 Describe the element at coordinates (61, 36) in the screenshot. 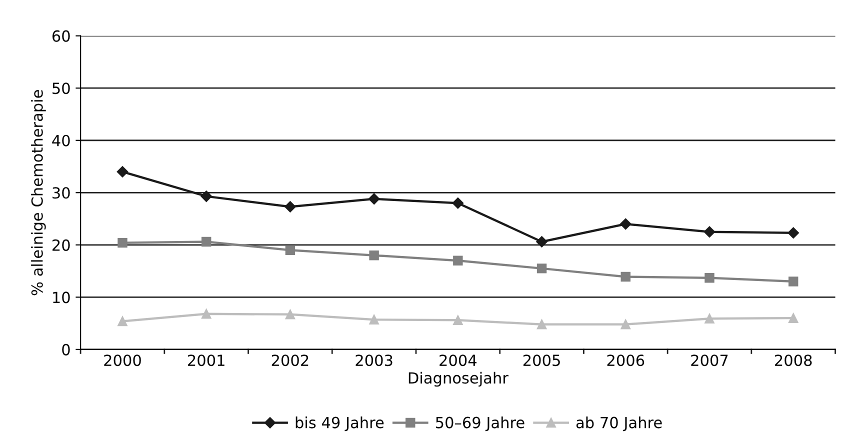

I see `y-tick-label: 60` at that location.